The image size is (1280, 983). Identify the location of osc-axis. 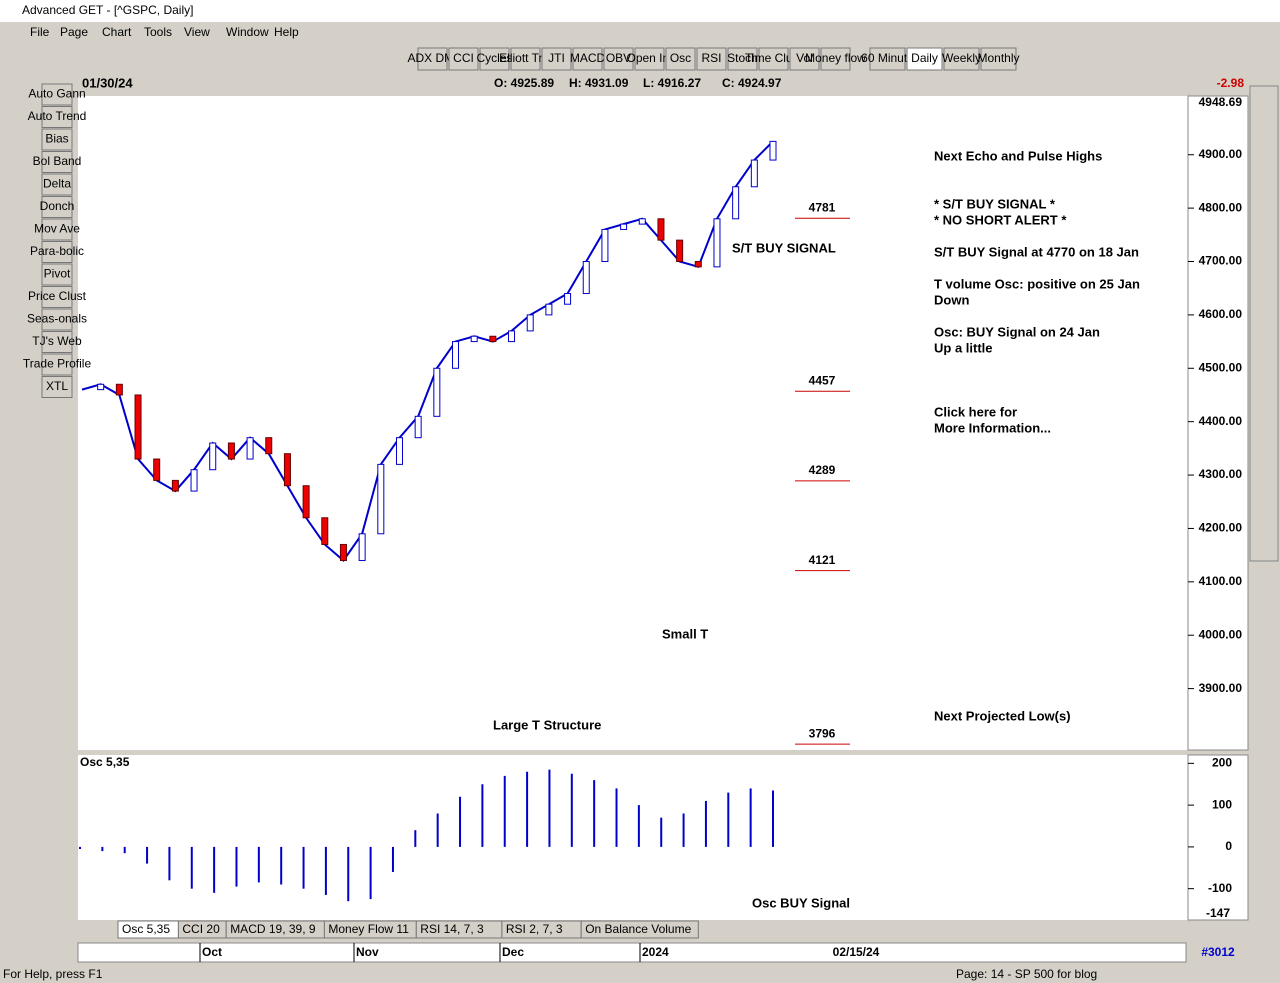
(1218, 837).